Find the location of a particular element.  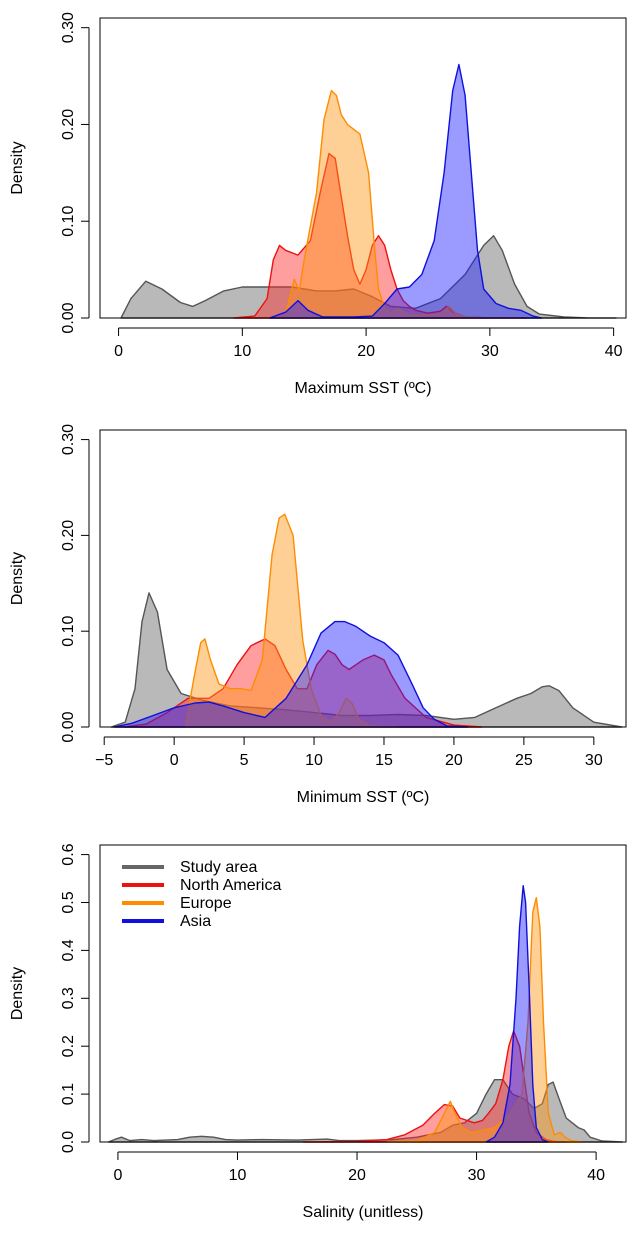

legend-label-europe: Europe is located at coordinates (206, 903).